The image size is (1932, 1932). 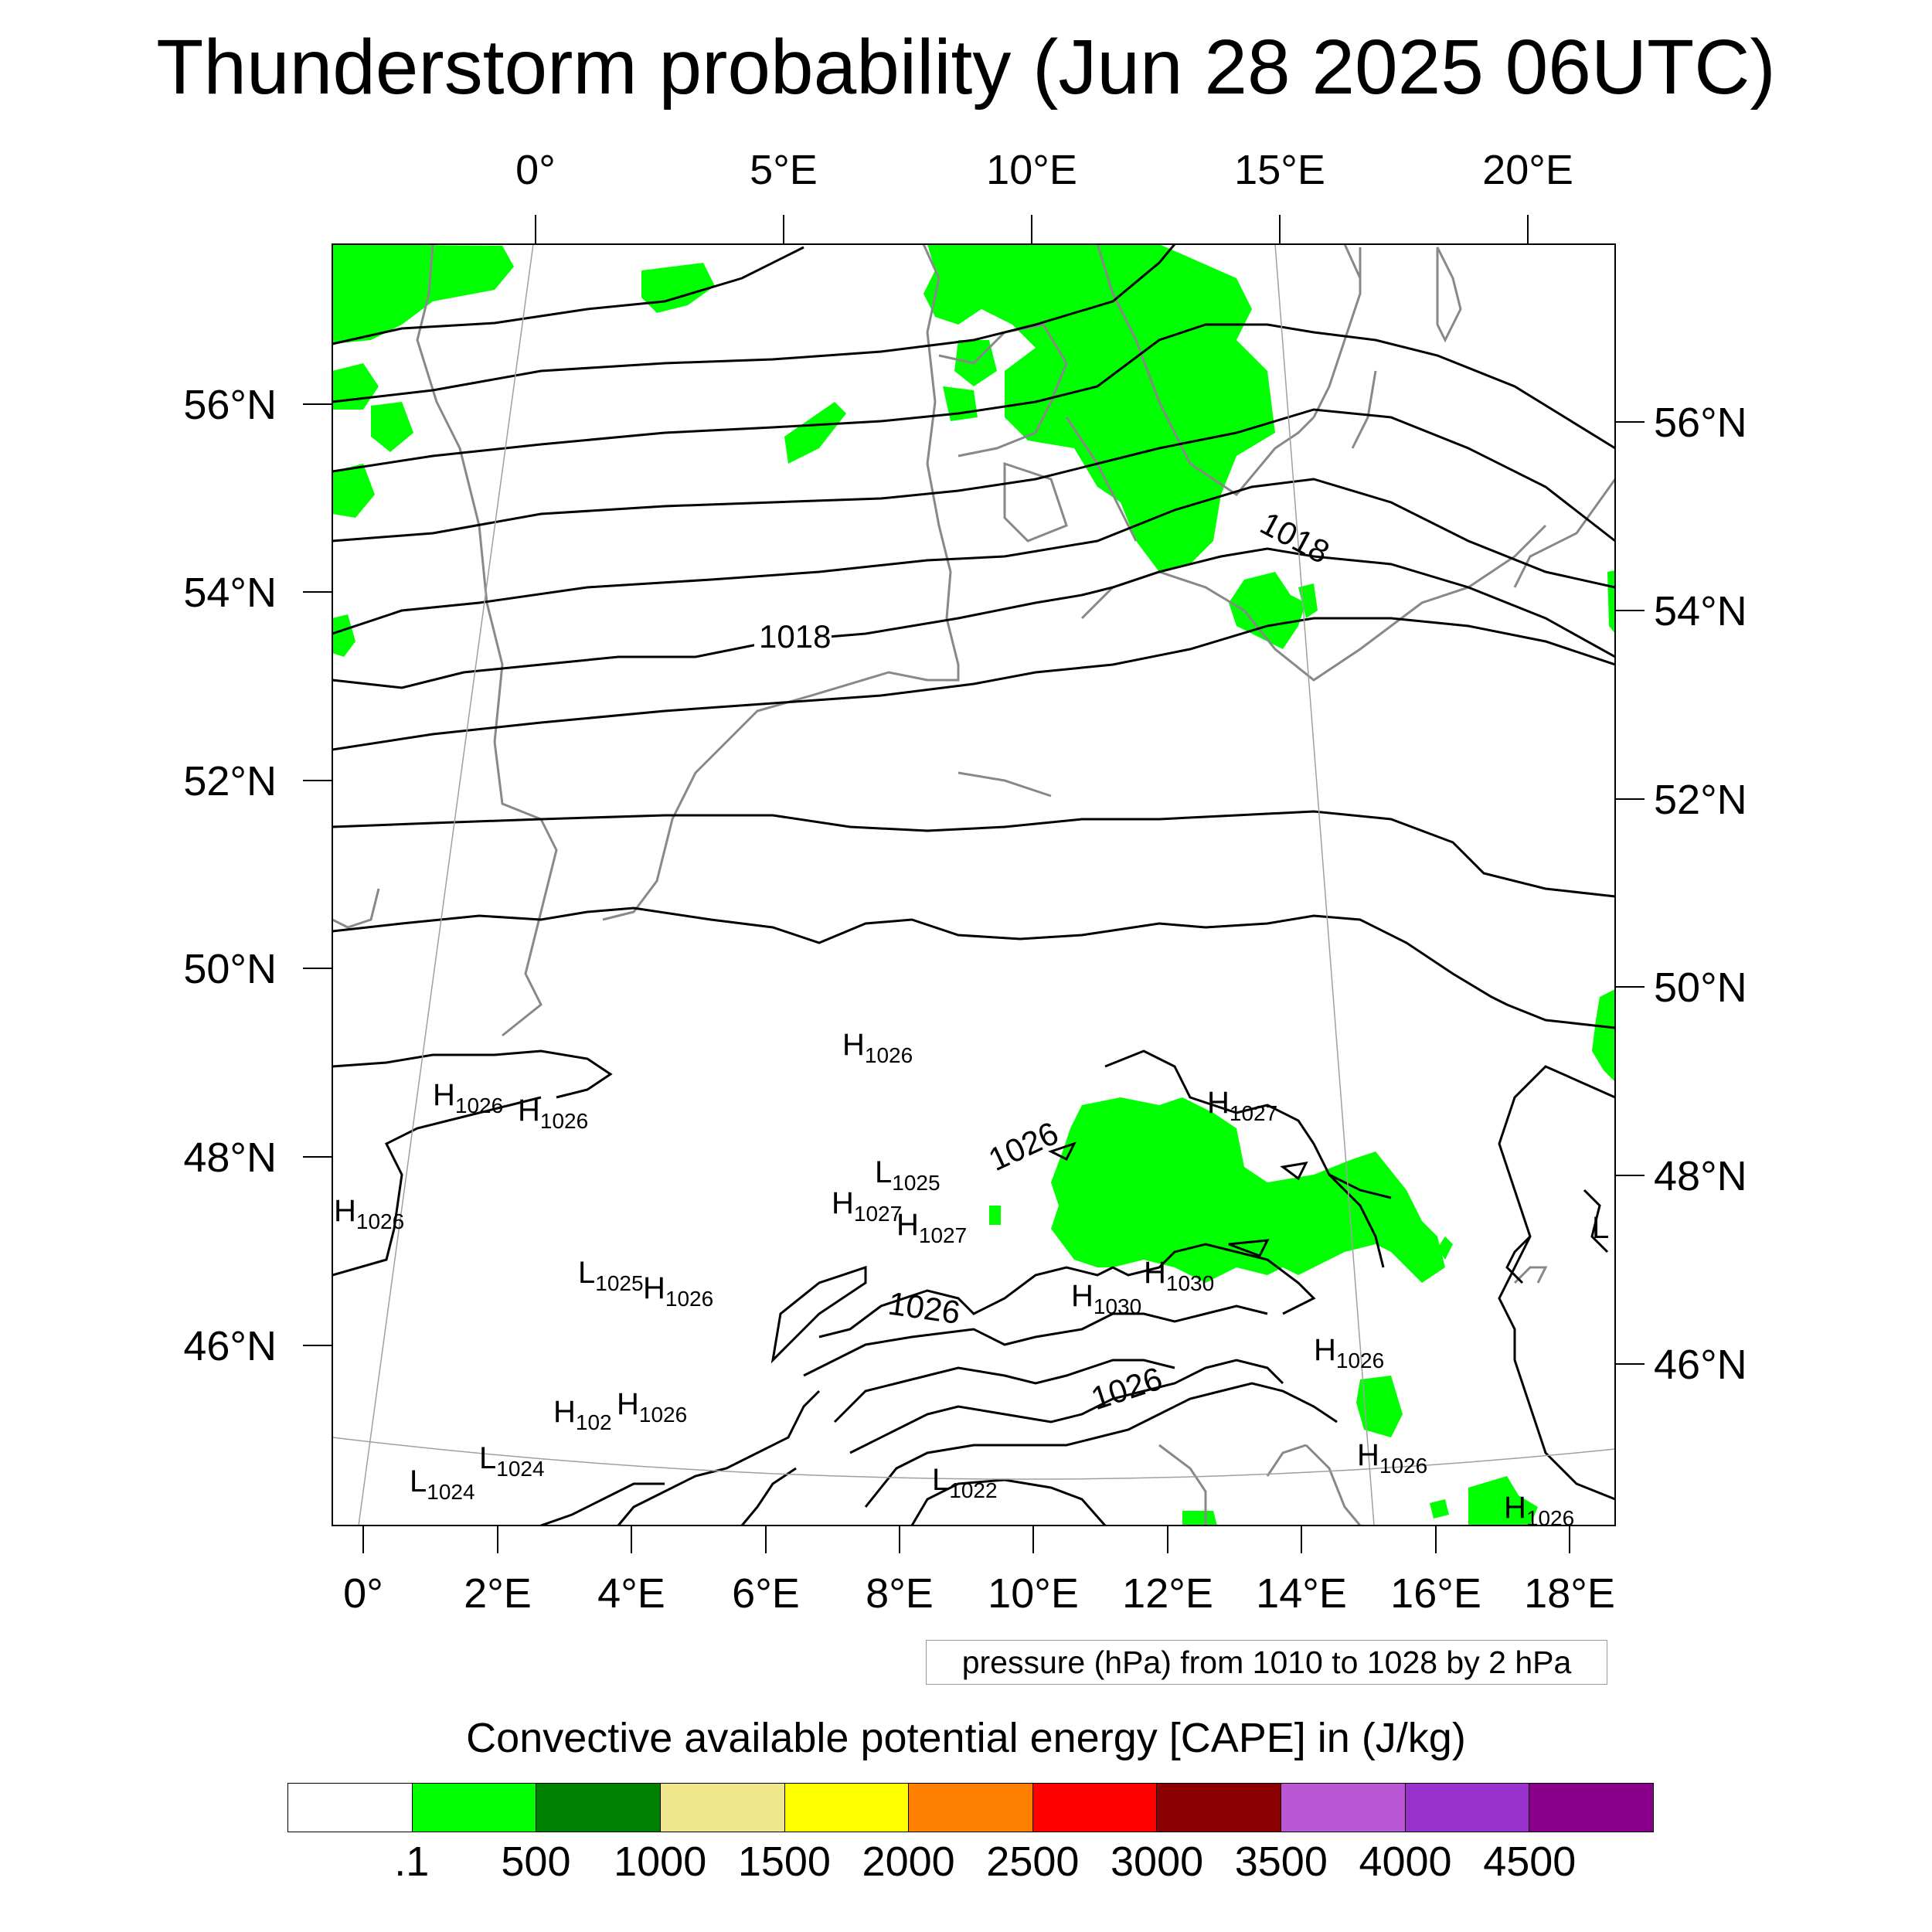 I want to click on lon-label-bottom: 8°E, so click(x=900, y=1594).